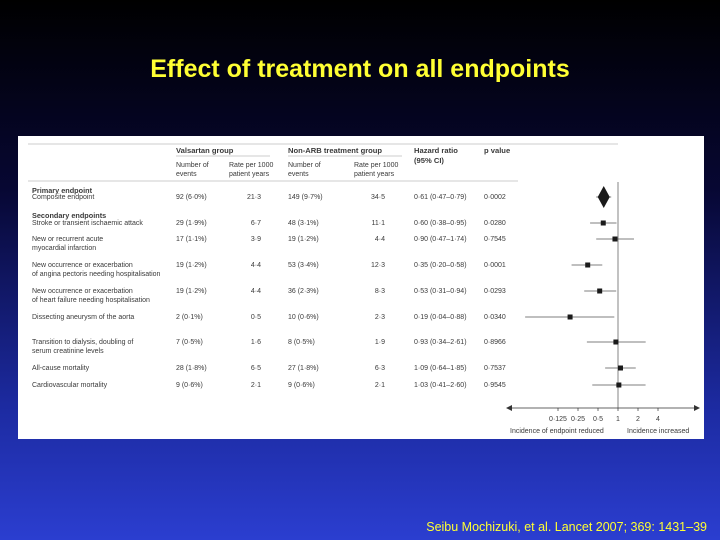 The height and width of the screenshot is (540, 720). I want to click on nonarb-events: 27 (1·8%), so click(303, 368).